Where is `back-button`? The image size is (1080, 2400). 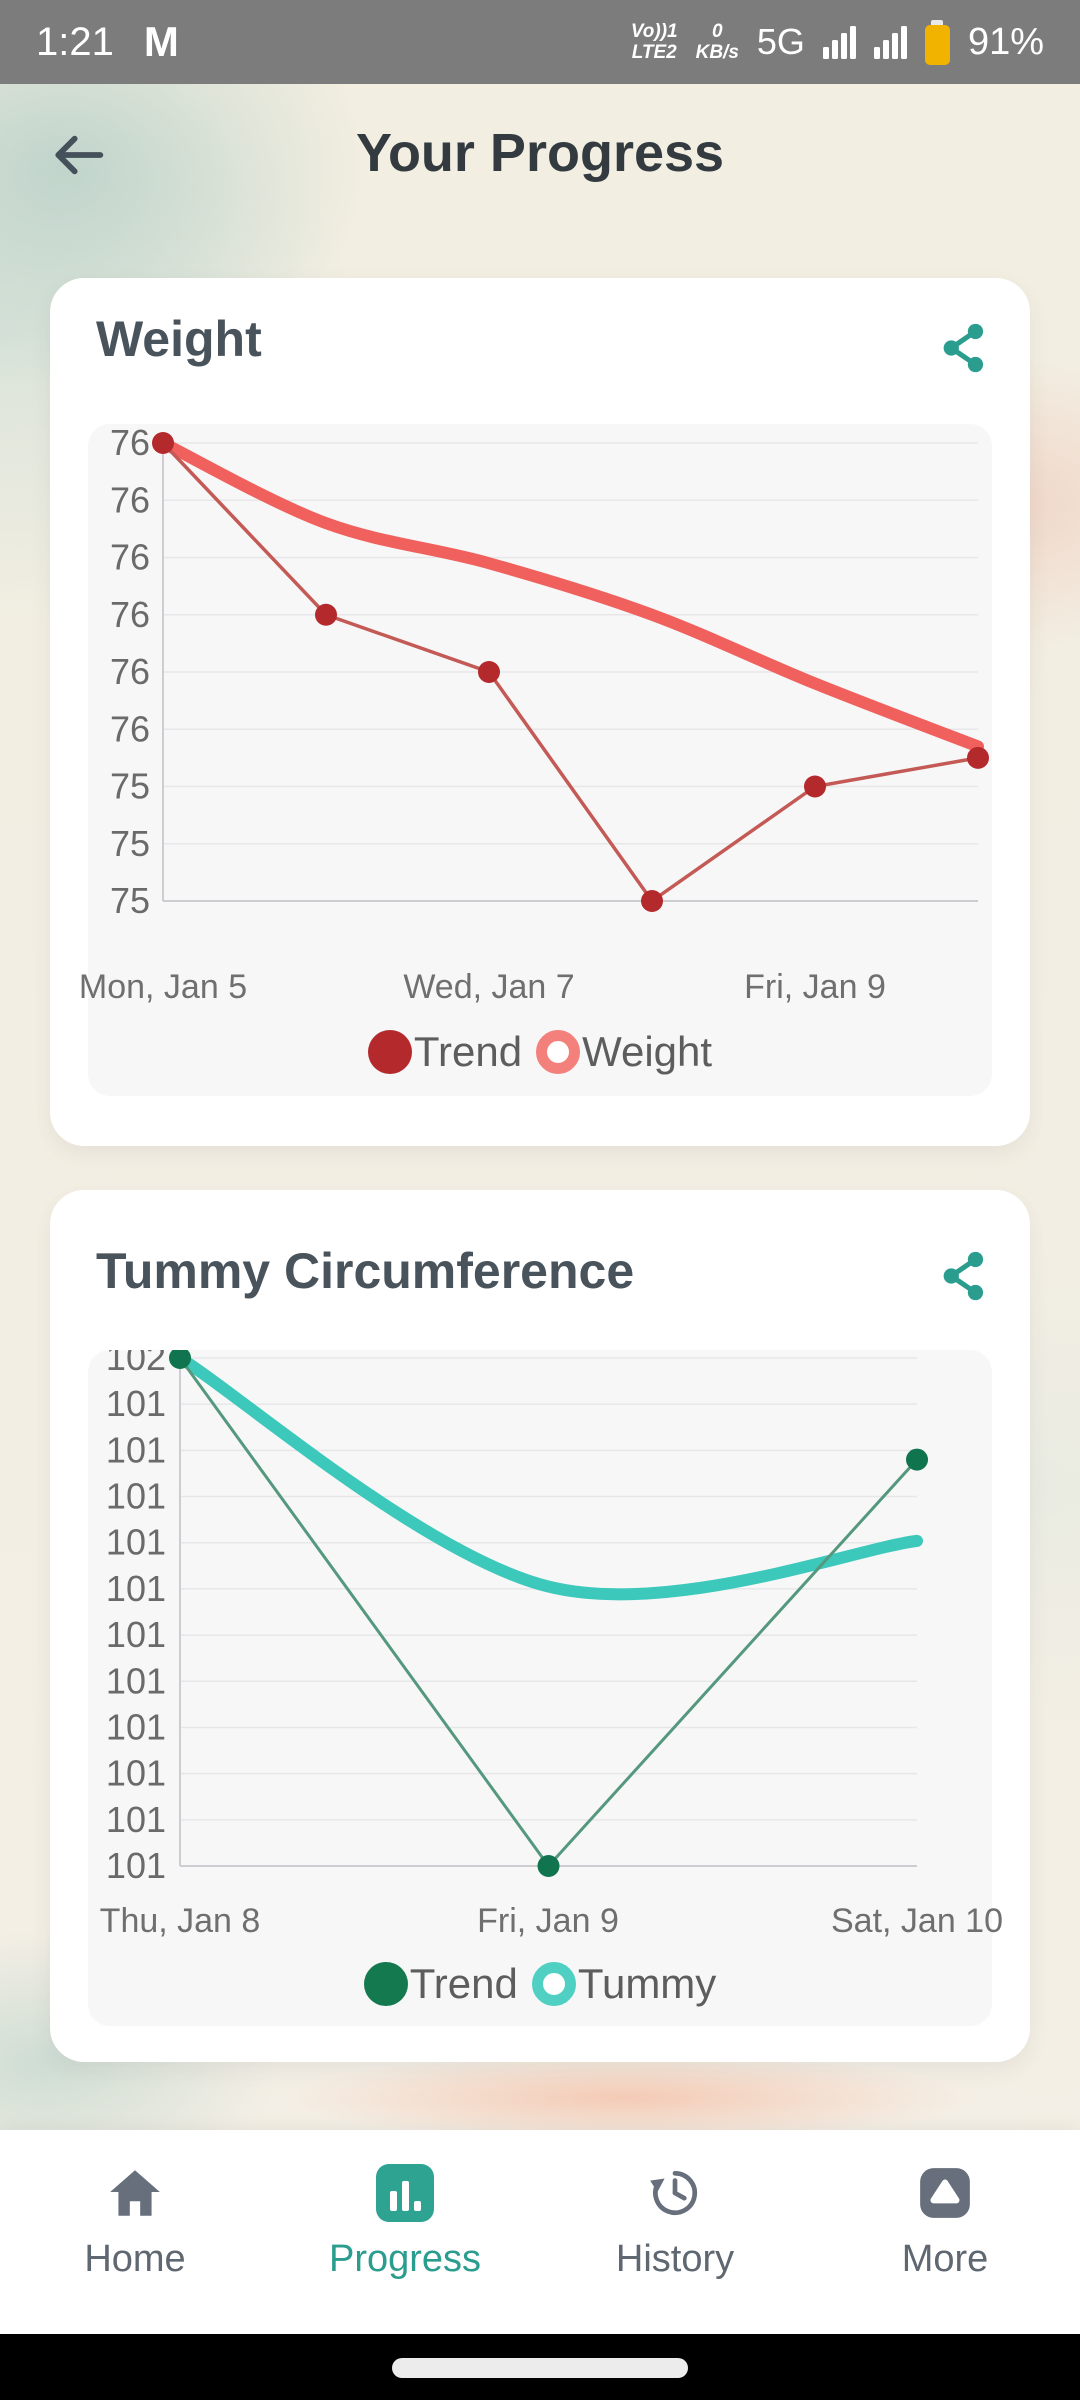
back-button is located at coordinates (77, 155).